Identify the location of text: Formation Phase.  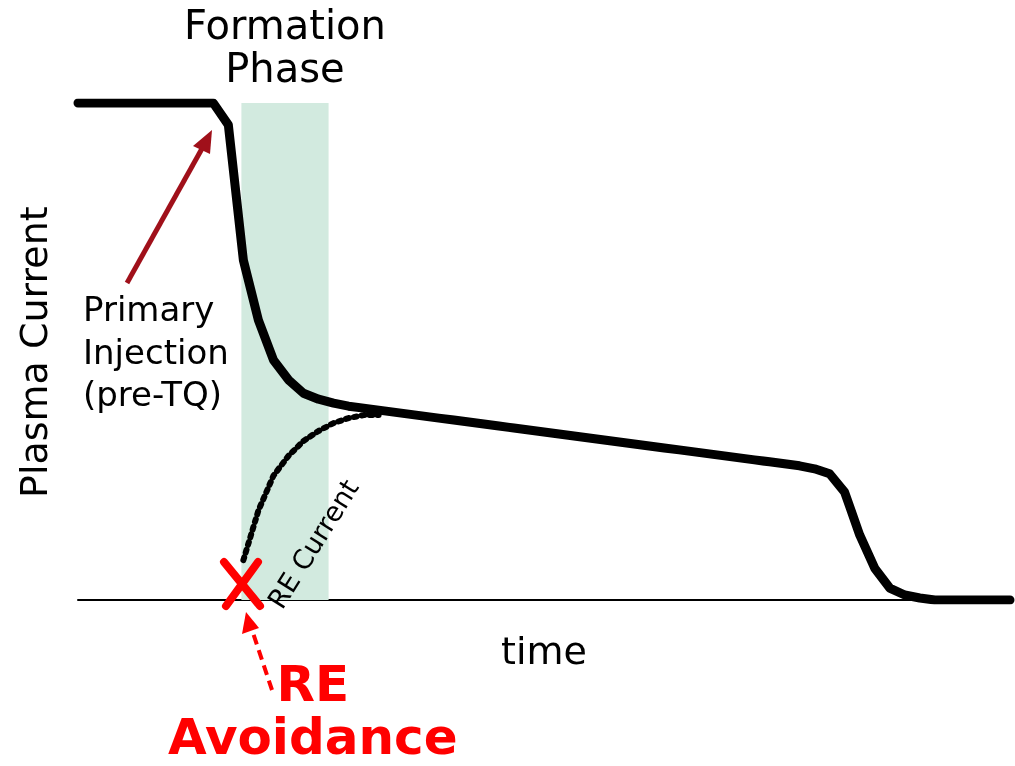
(284, 47).